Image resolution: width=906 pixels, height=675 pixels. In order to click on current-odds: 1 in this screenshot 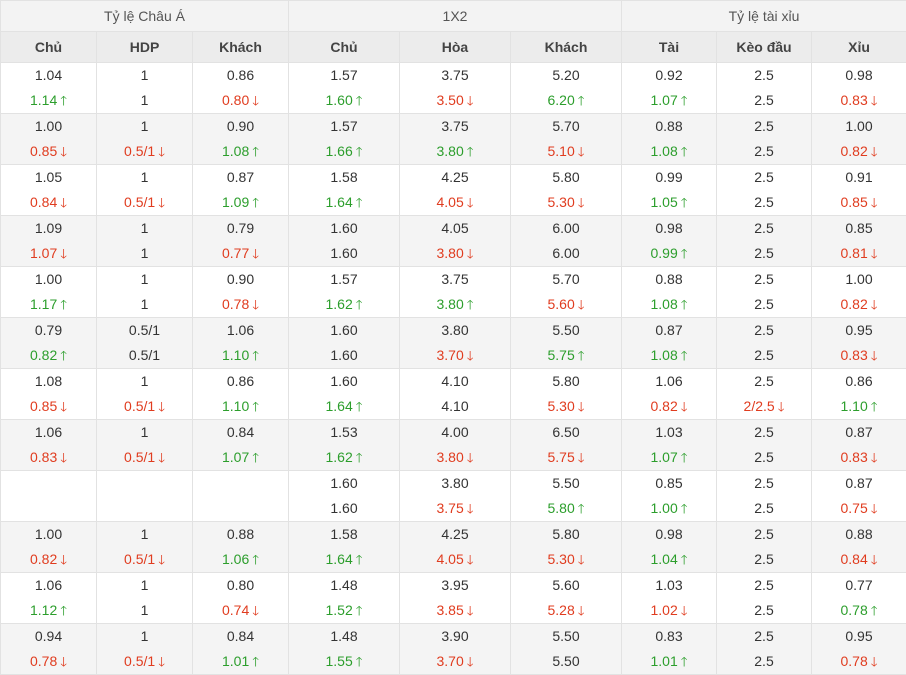, I will do `click(144, 304)`.